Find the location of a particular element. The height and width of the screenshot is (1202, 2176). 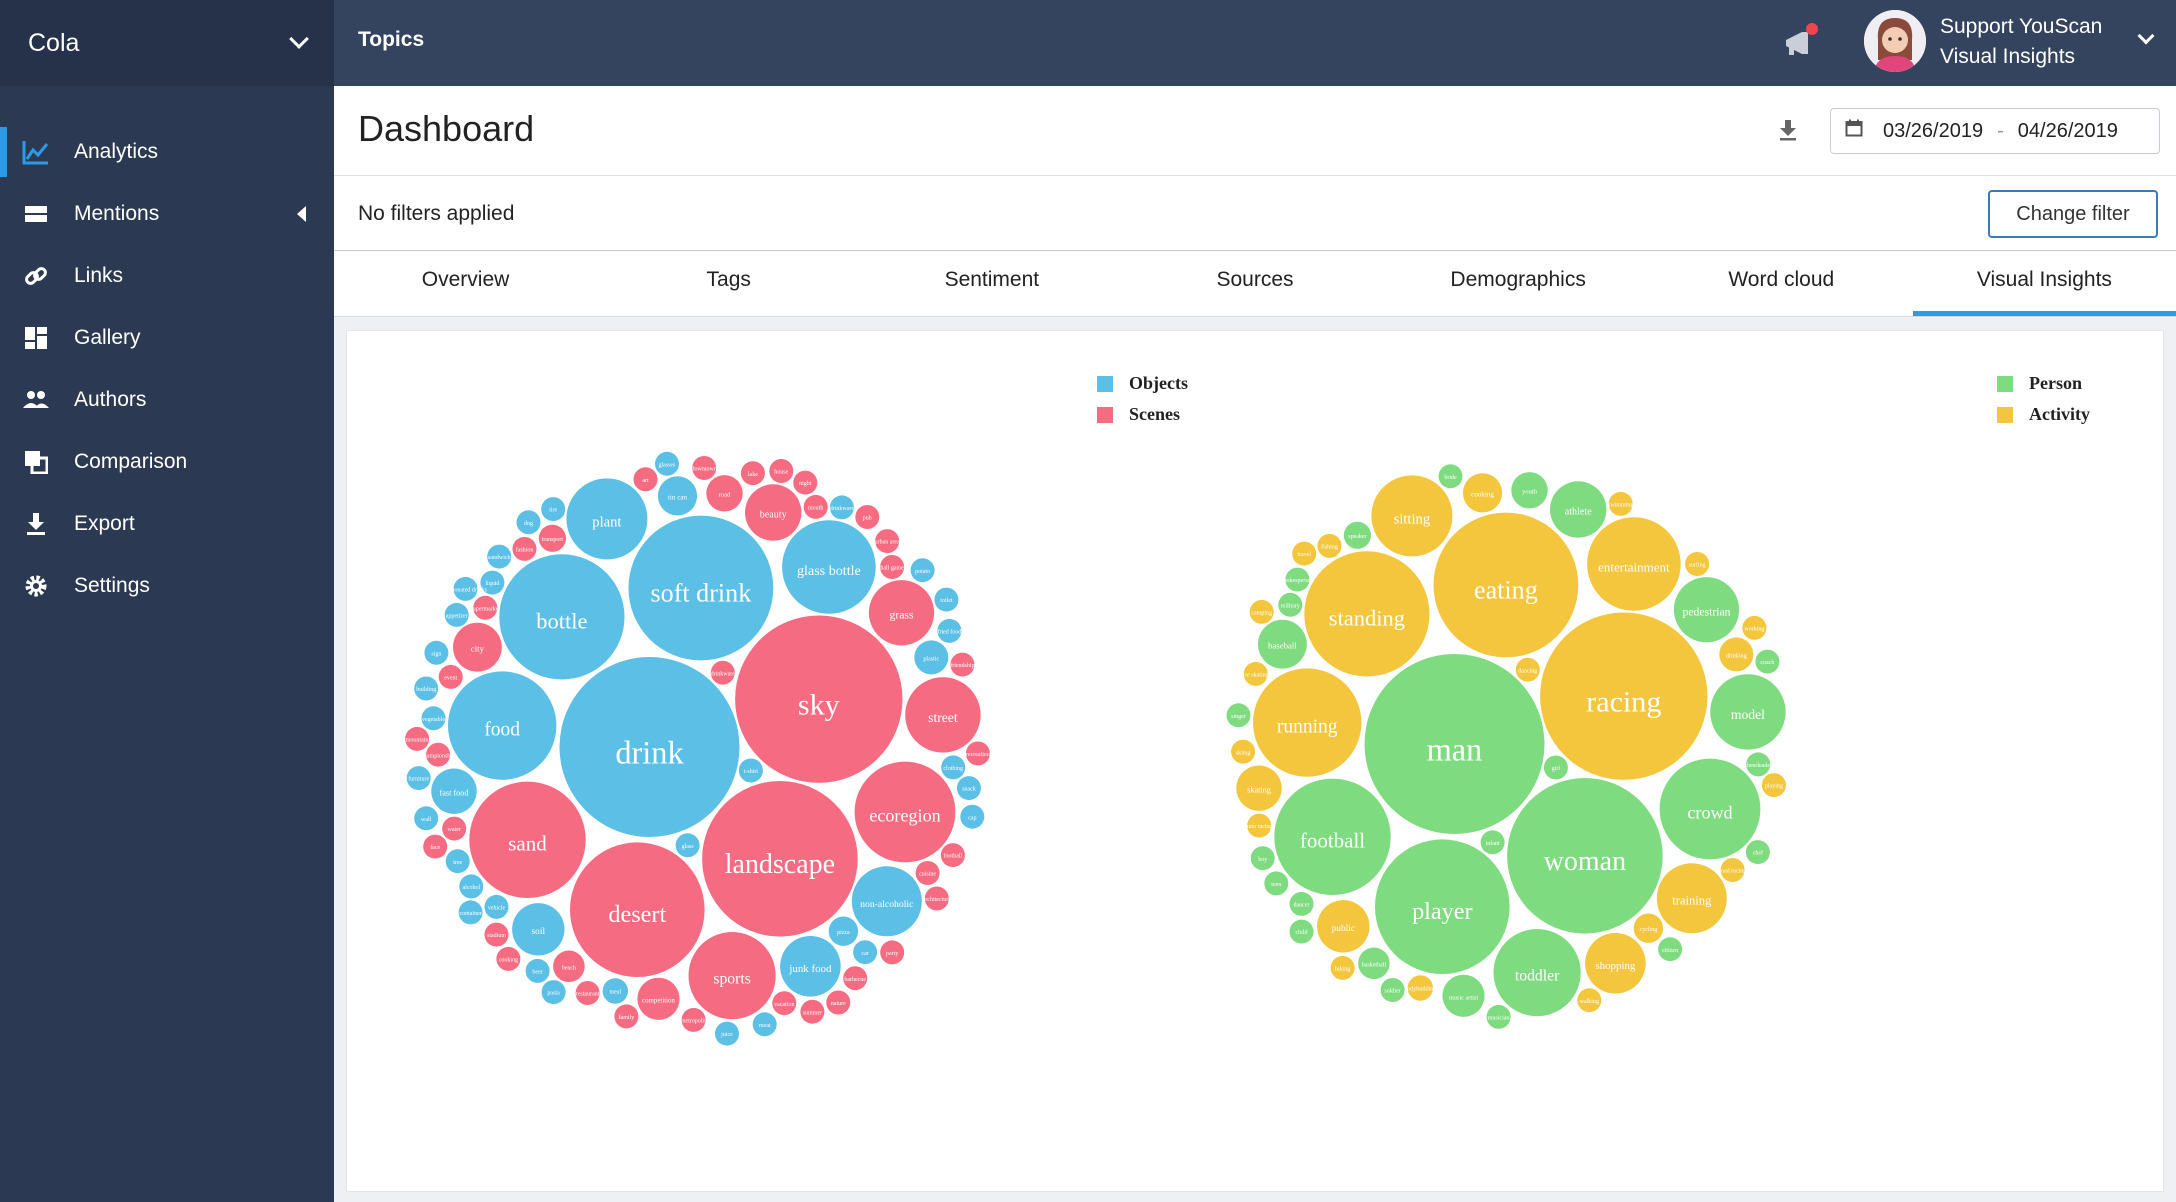

bubble-toilet is located at coordinates (946, 599).